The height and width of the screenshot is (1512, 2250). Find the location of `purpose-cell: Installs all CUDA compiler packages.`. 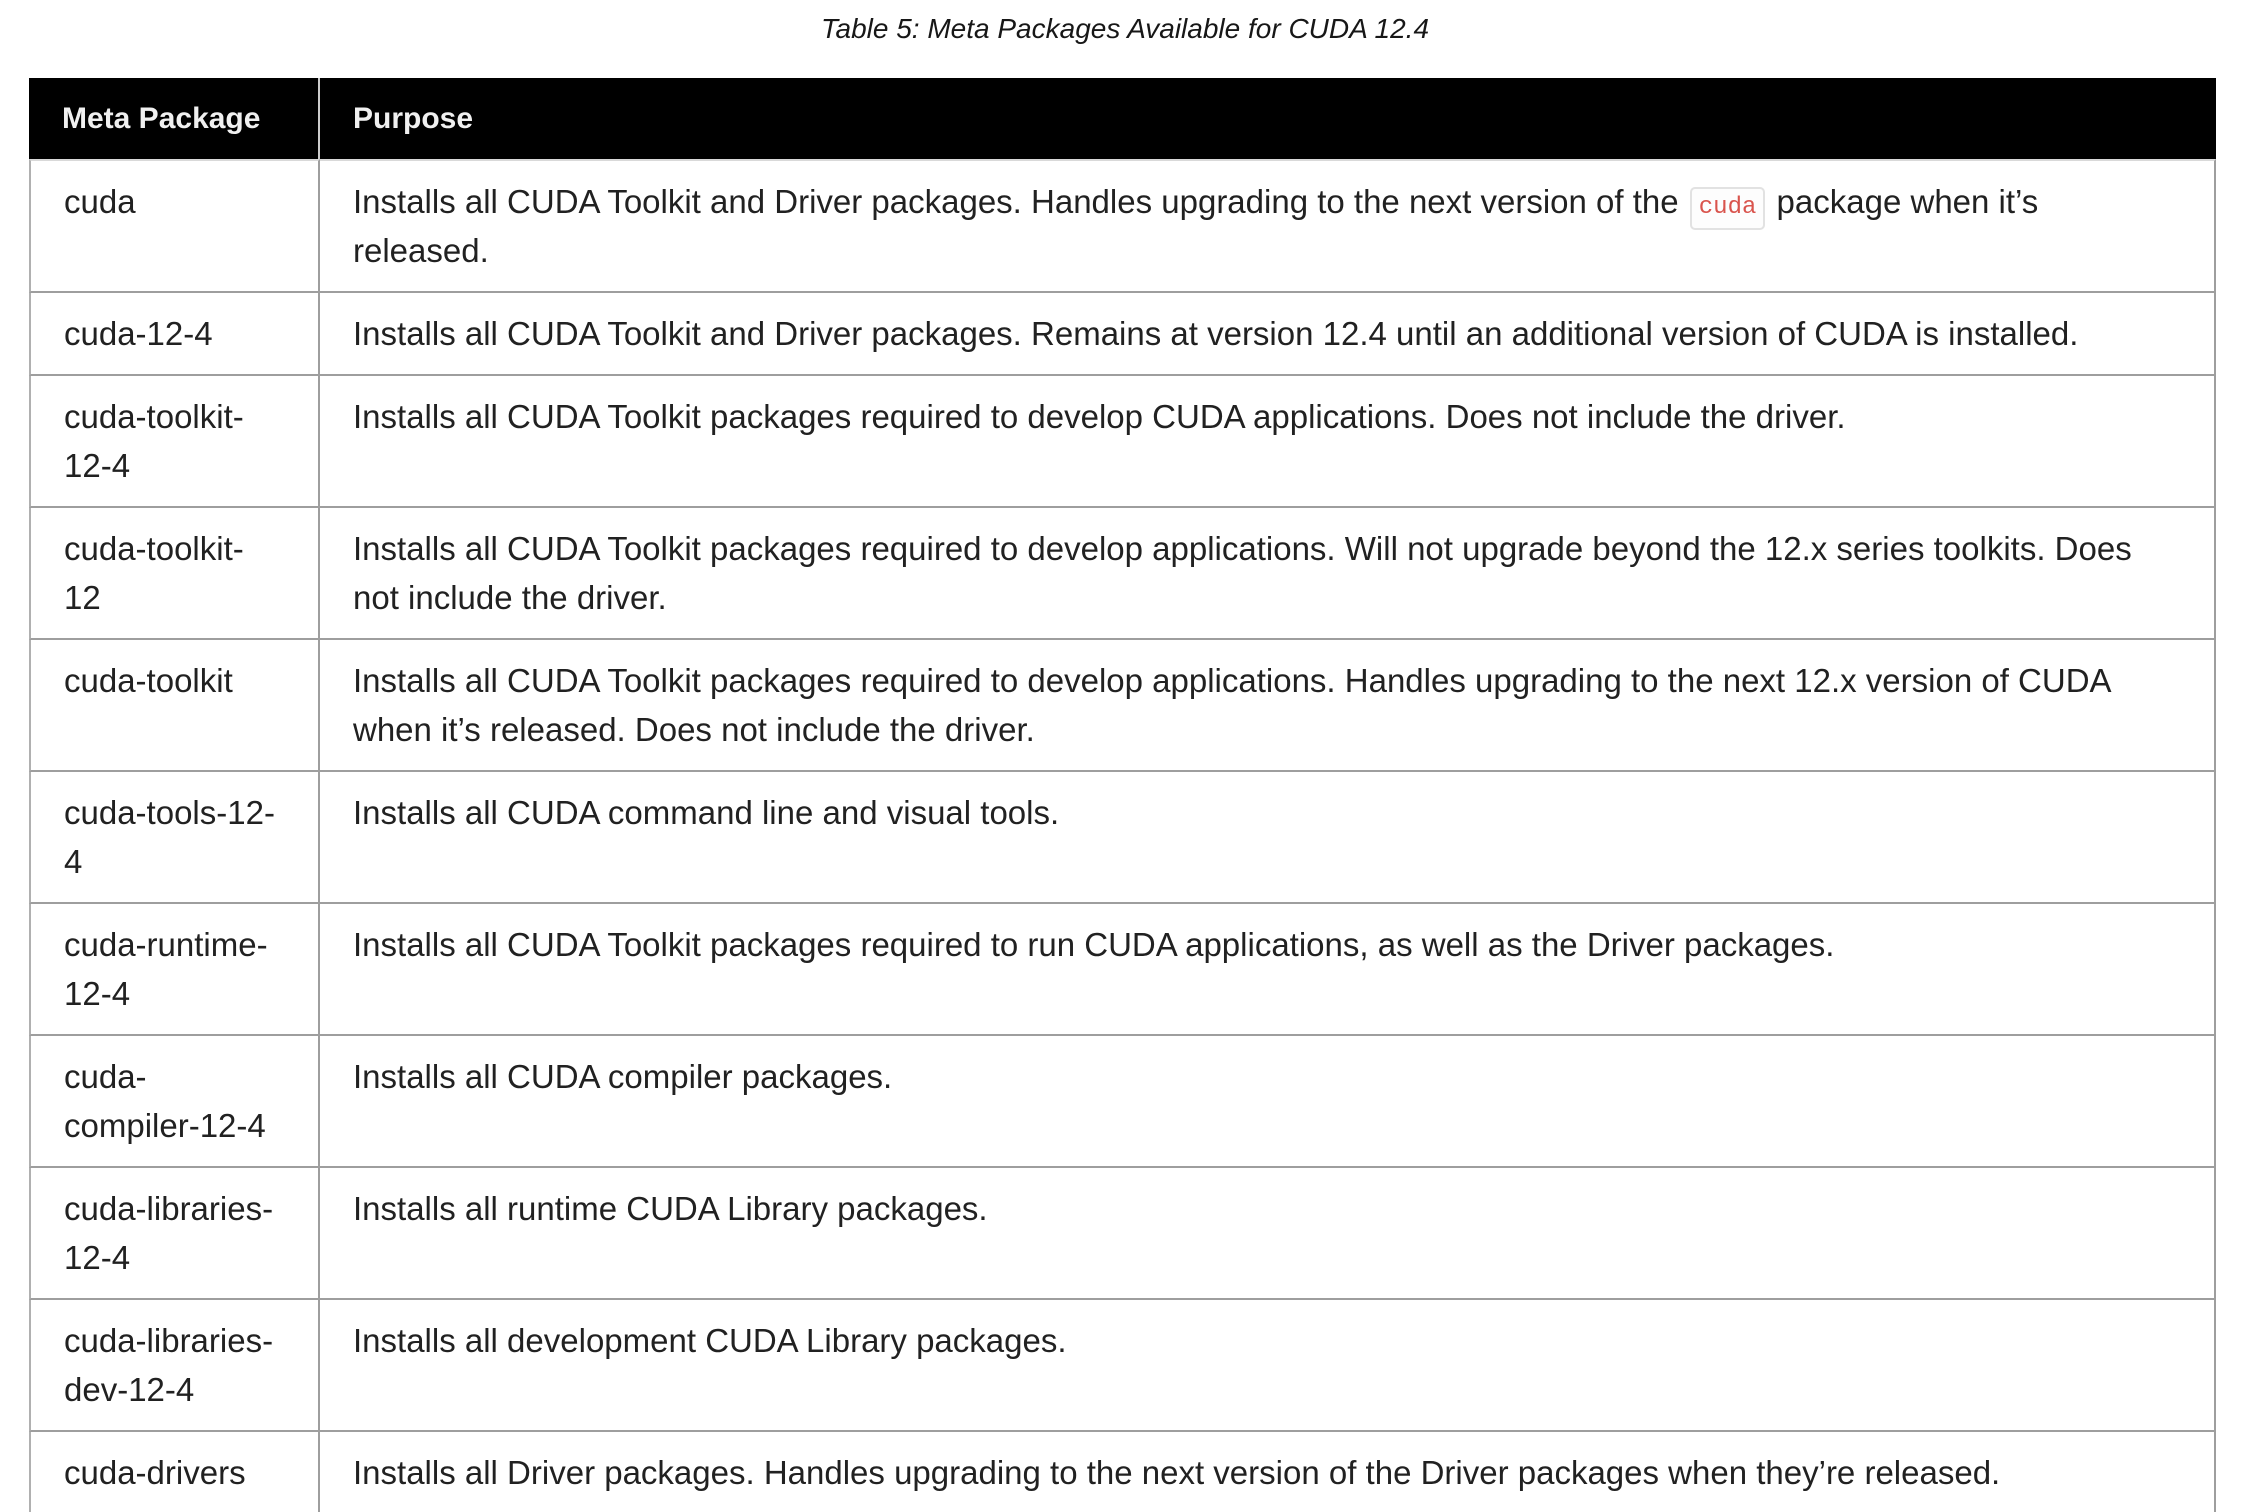

purpose-cell: Installs all CUDA compiler packages. is located at coordinates (1268, 1102).